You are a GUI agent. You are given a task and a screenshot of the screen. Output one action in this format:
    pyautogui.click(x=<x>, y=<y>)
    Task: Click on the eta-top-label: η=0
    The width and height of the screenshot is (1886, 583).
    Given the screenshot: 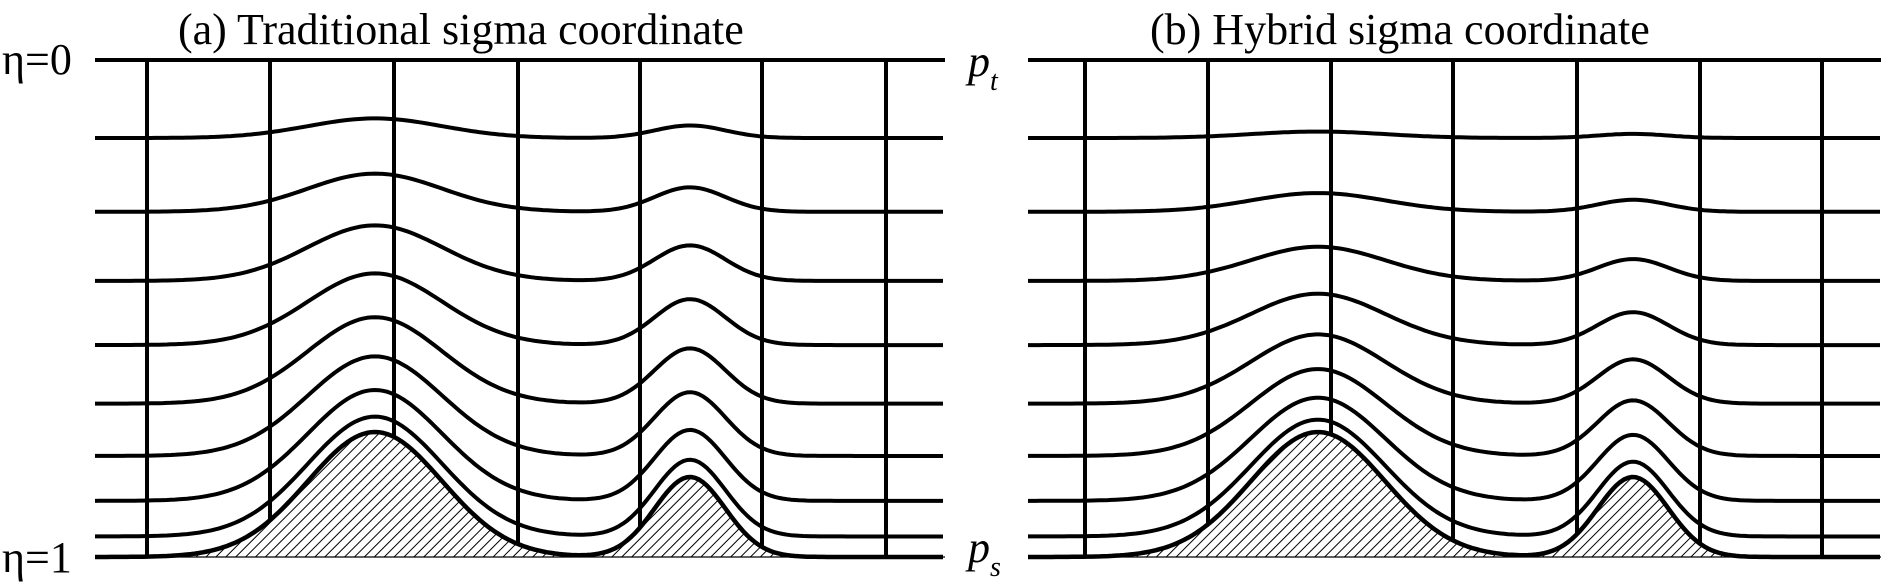 What is the action you would take?
    pyautogui.click(x=37, y=59)
    